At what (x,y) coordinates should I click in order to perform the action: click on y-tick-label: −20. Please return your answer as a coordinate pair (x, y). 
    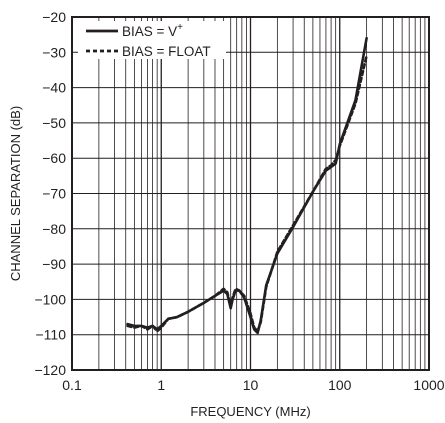
    Looking at the image, I should click on (54, 17).